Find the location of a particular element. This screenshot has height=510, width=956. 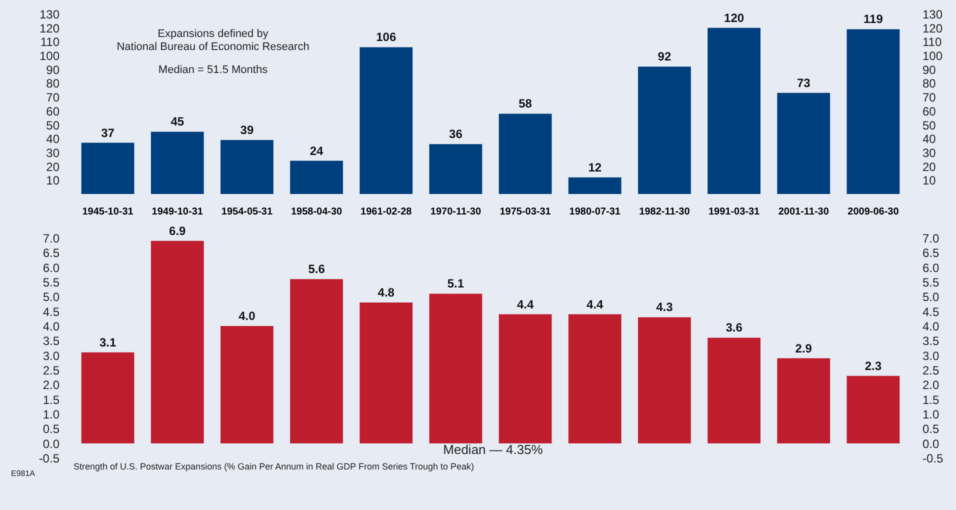

y-tick-label: 3.5 is located at coordinates (51, 341).